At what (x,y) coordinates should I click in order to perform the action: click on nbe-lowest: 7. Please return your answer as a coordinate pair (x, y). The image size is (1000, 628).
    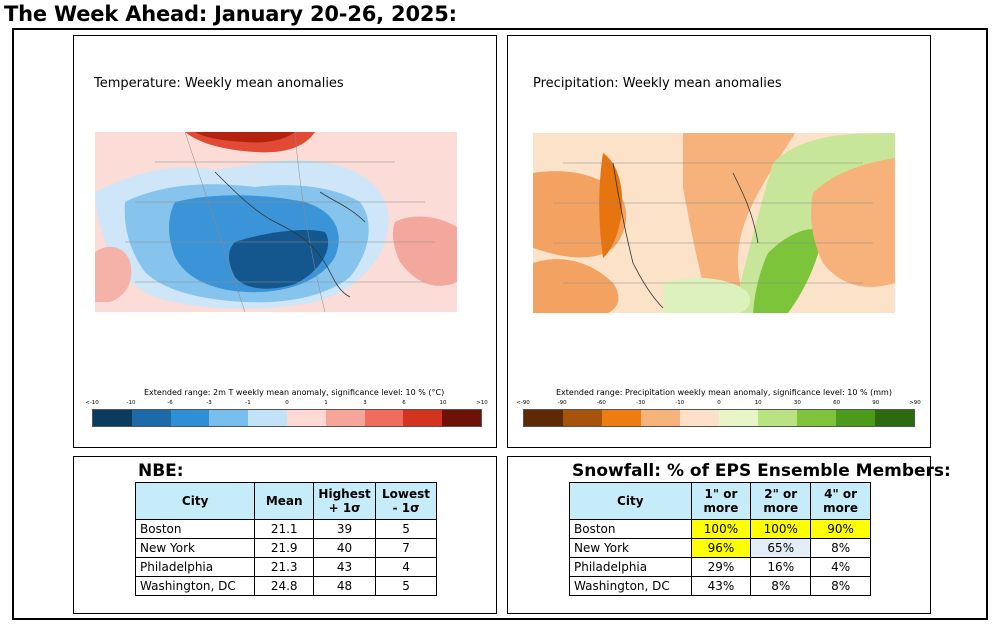
    Looking at the image, I should click on (406, 548).